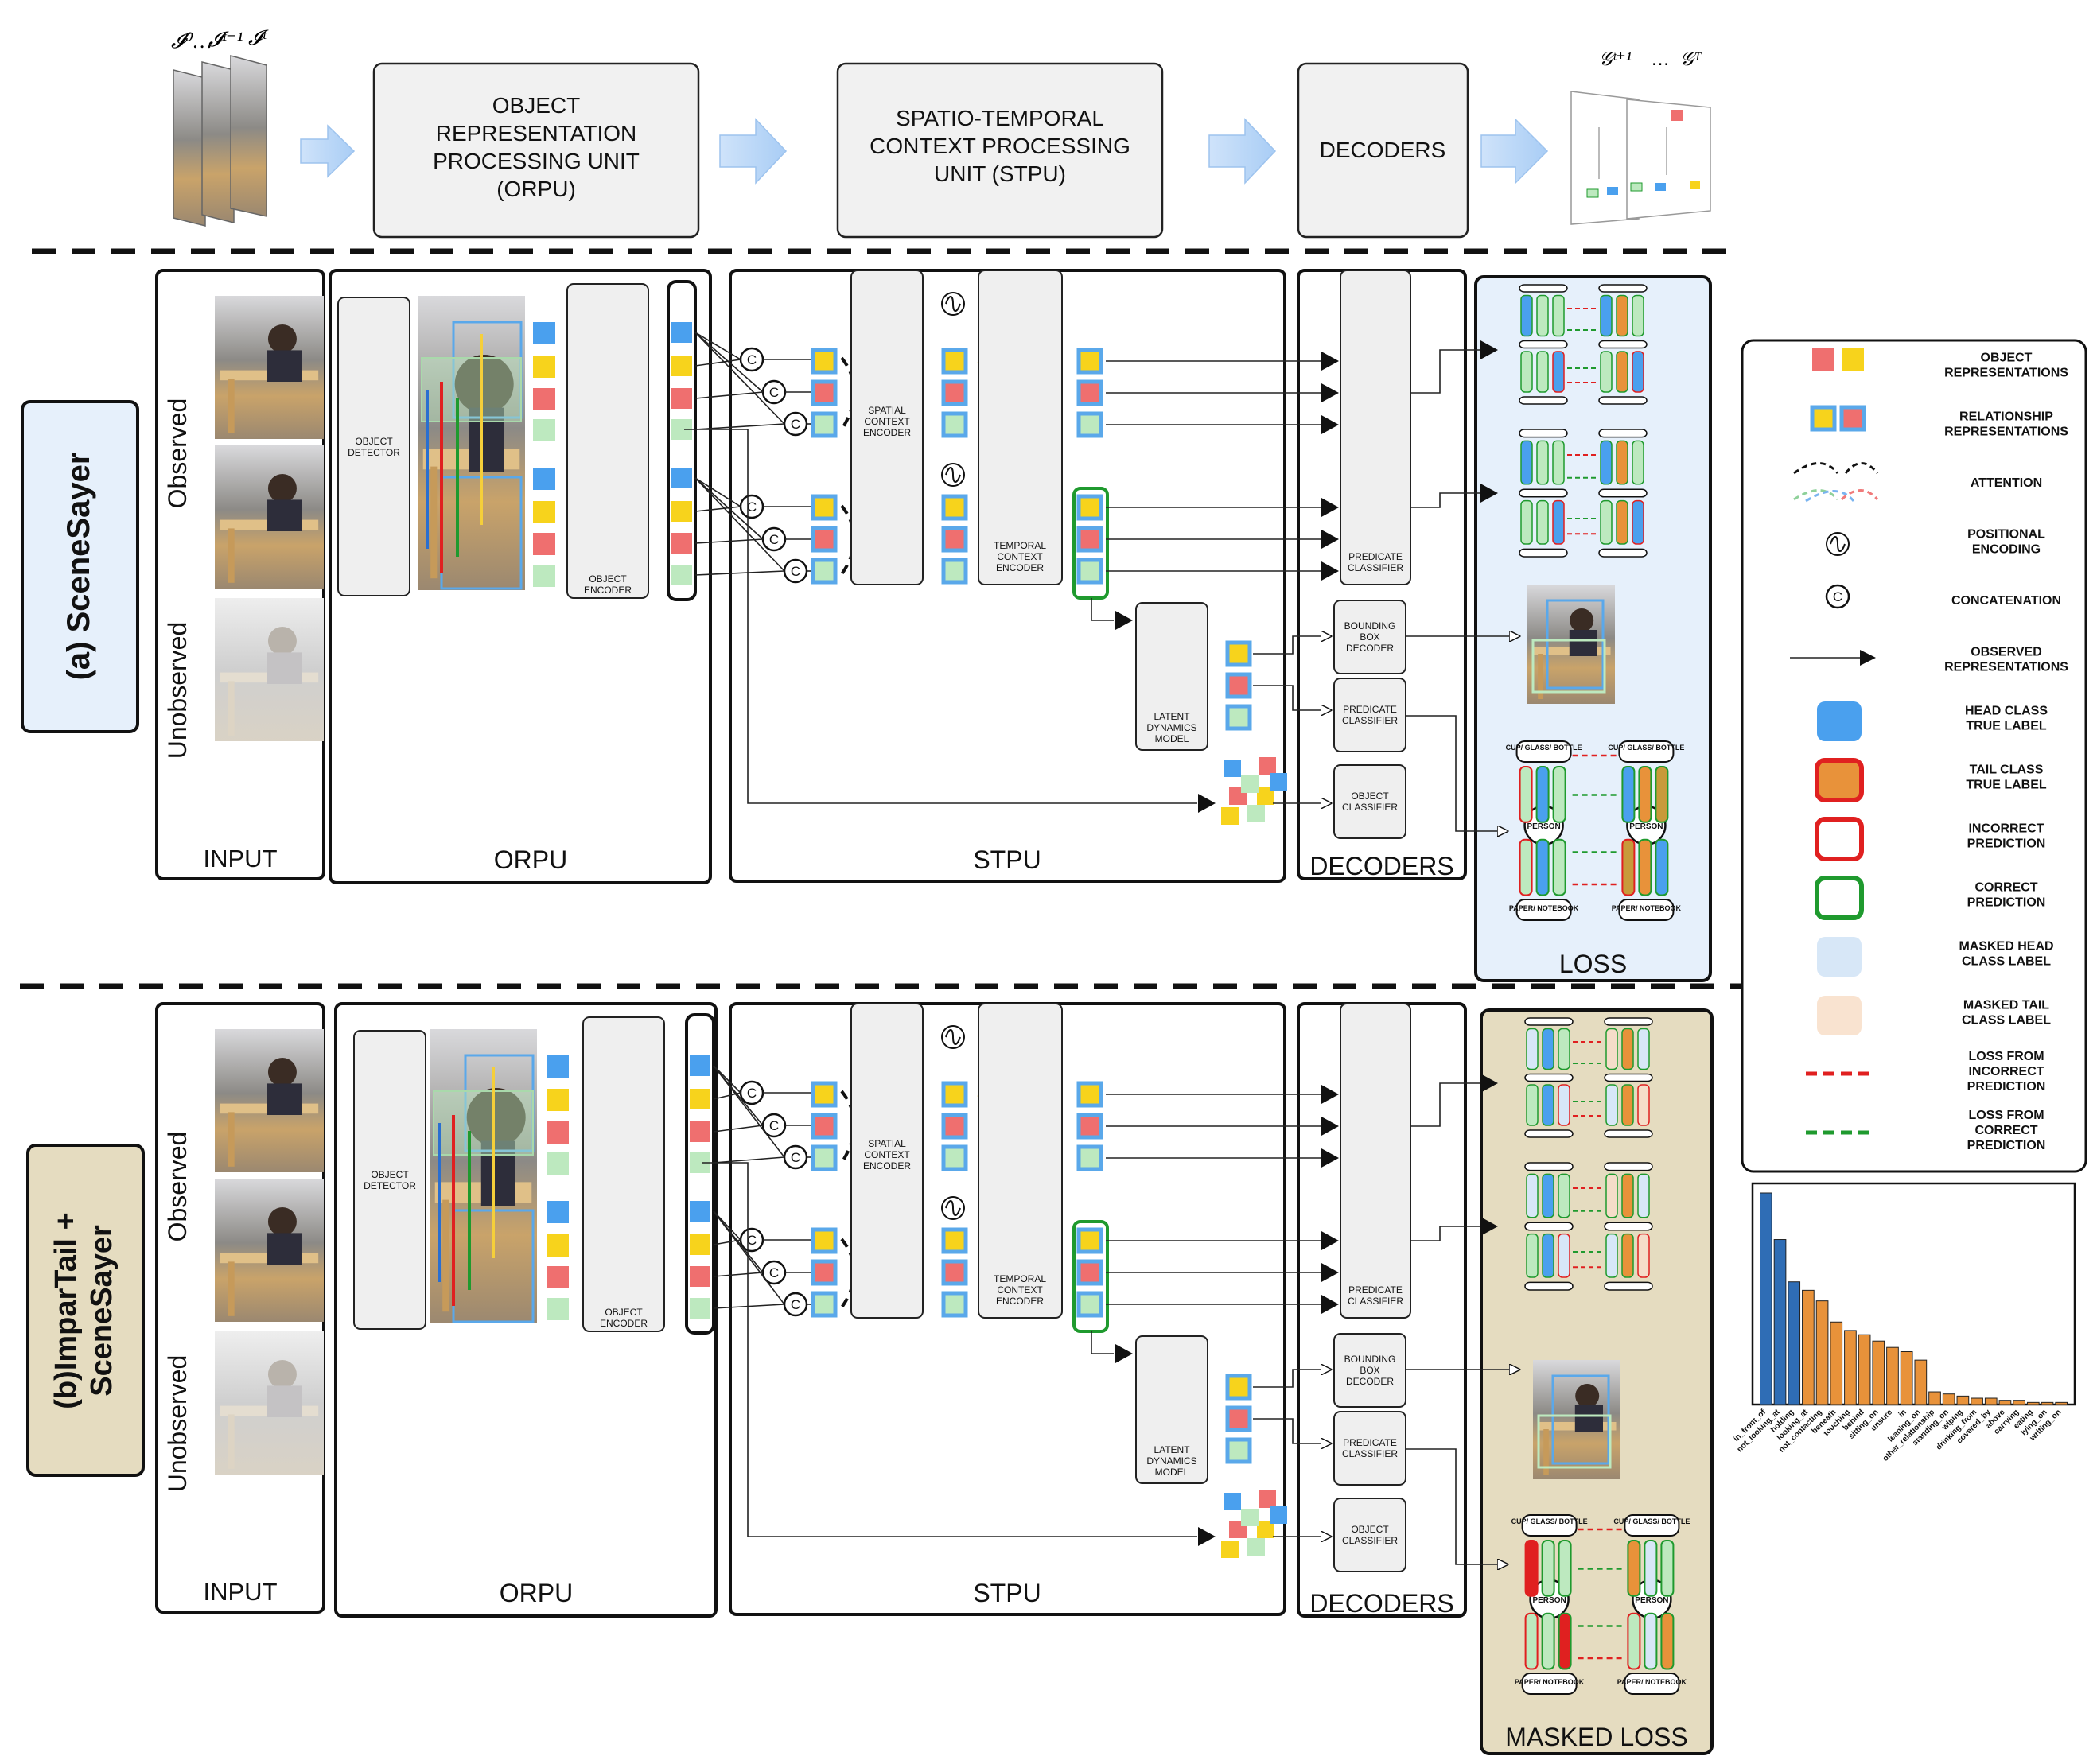 This screenshot has height=1764, width=2097. Describe the element at coordinates (231, 1288) in the screenshot. I see `desk-leg` at that location.